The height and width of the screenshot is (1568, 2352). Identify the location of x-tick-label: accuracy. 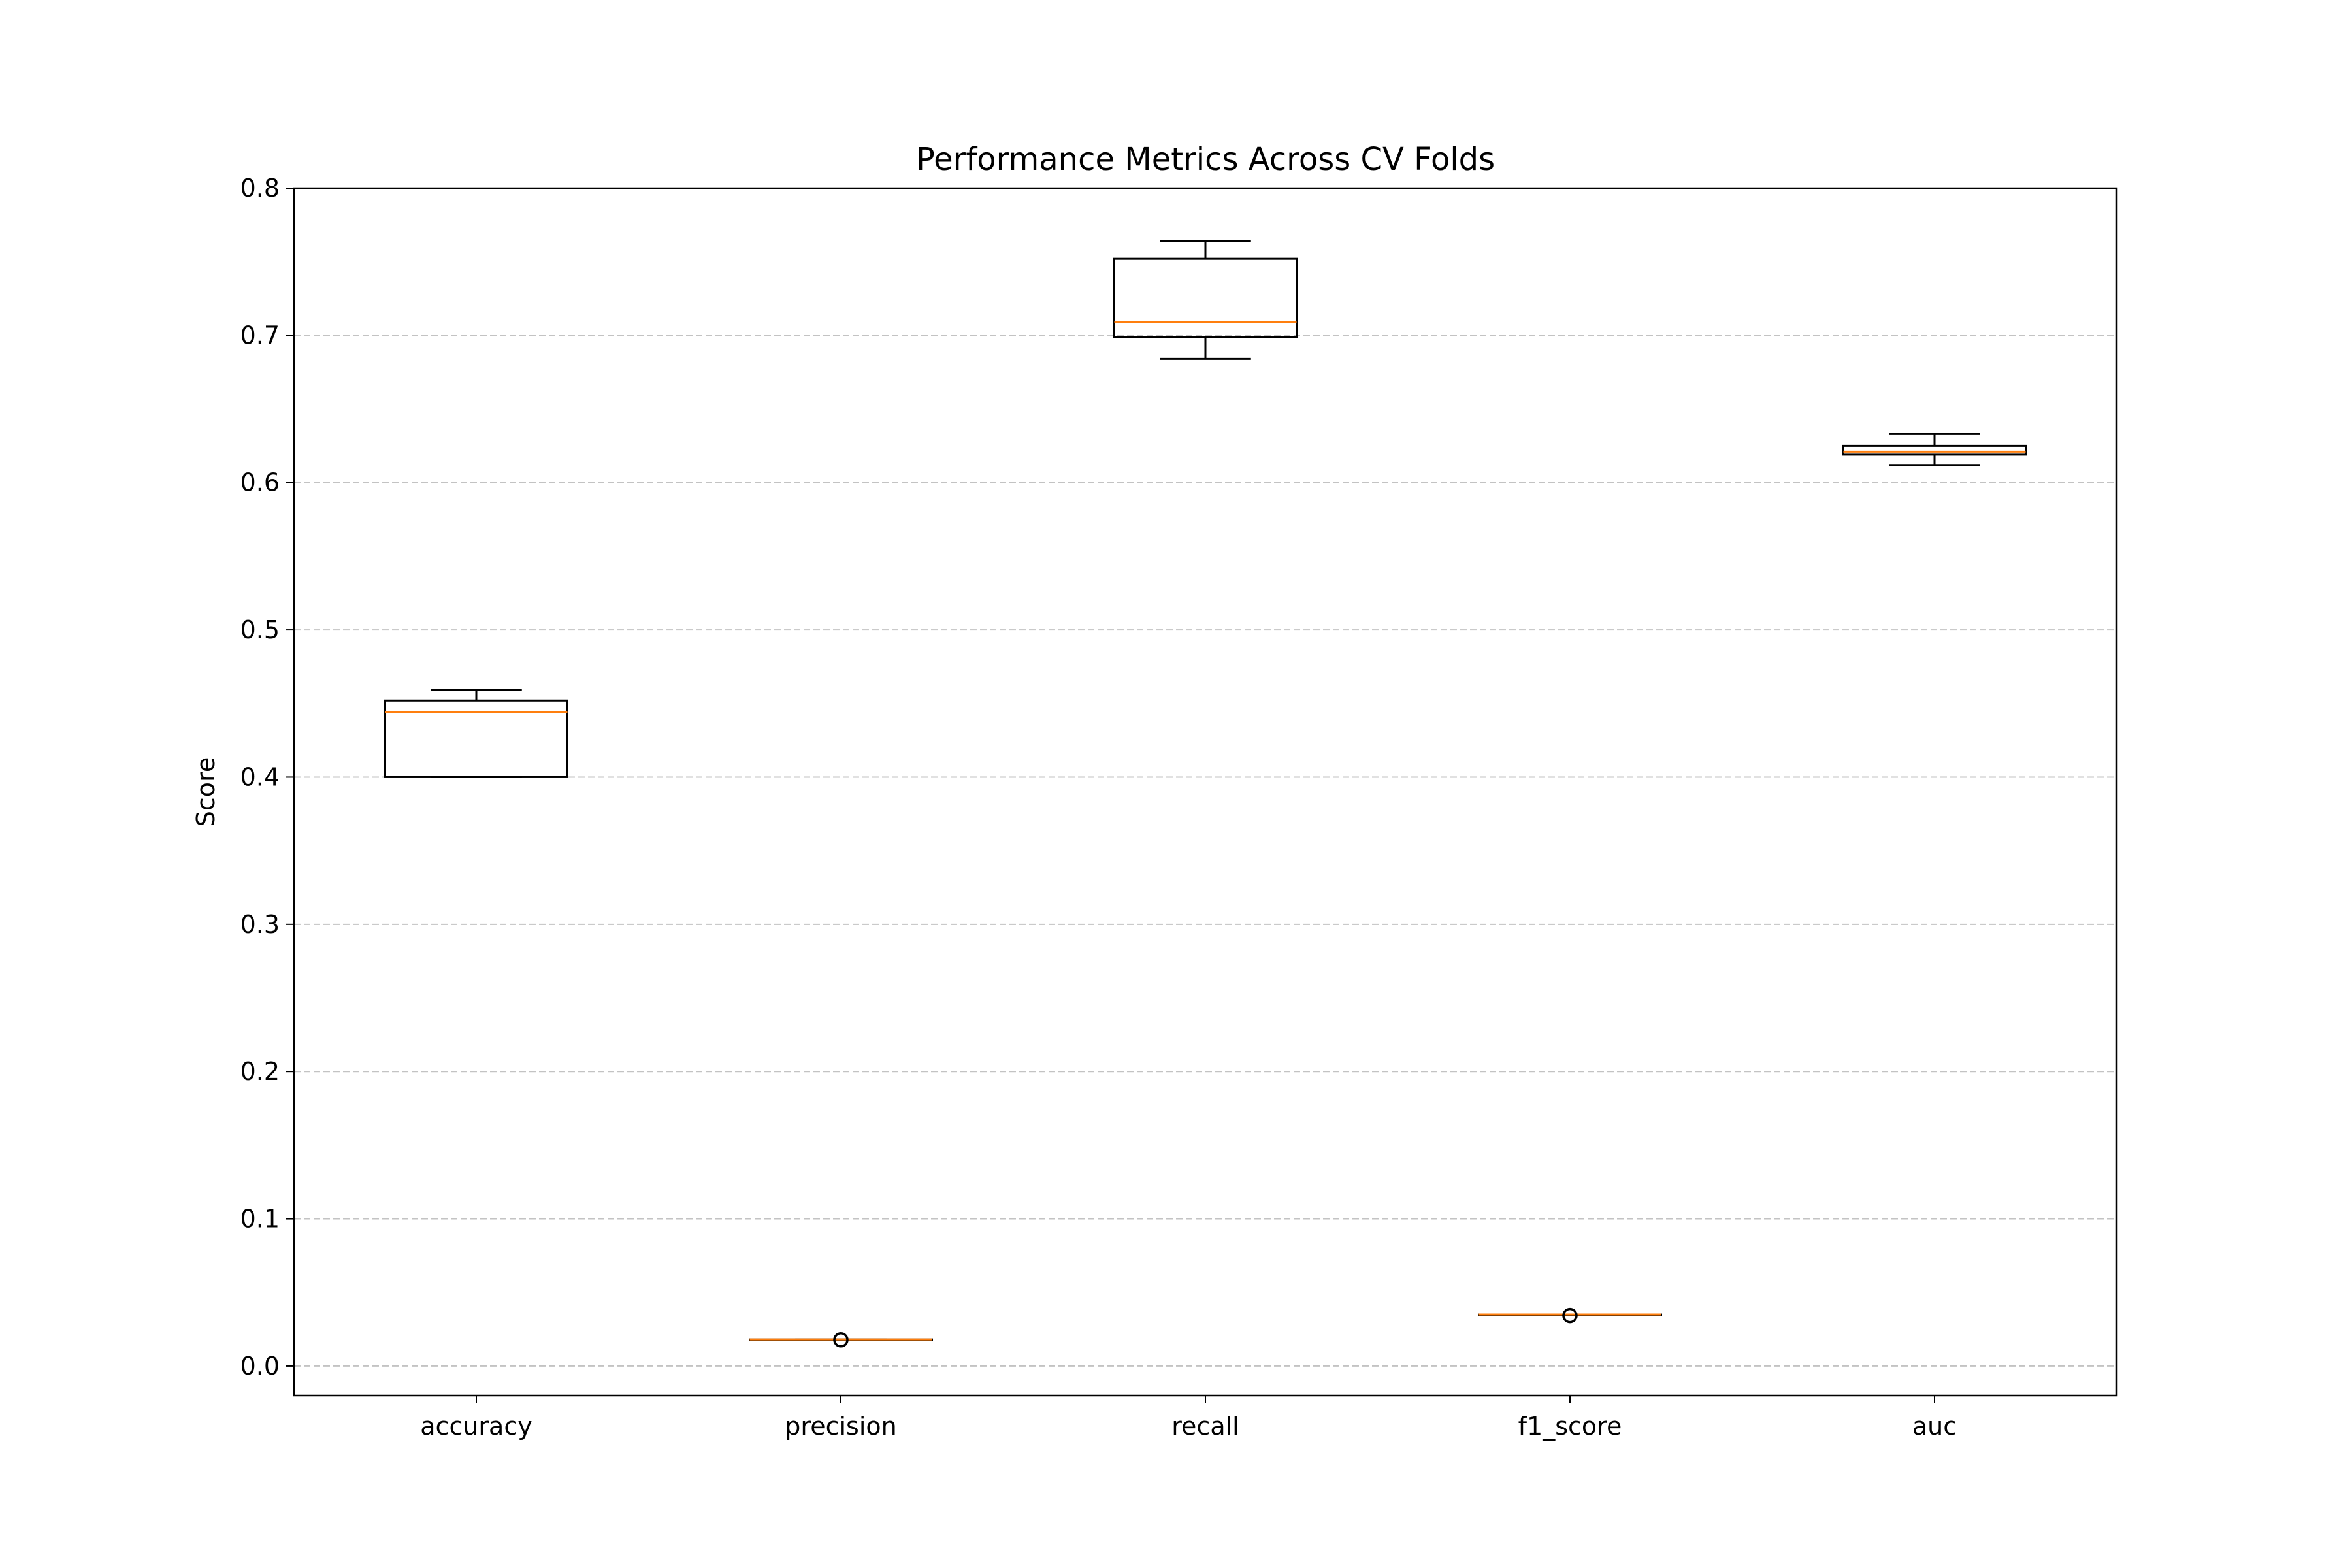
(476, 1426).